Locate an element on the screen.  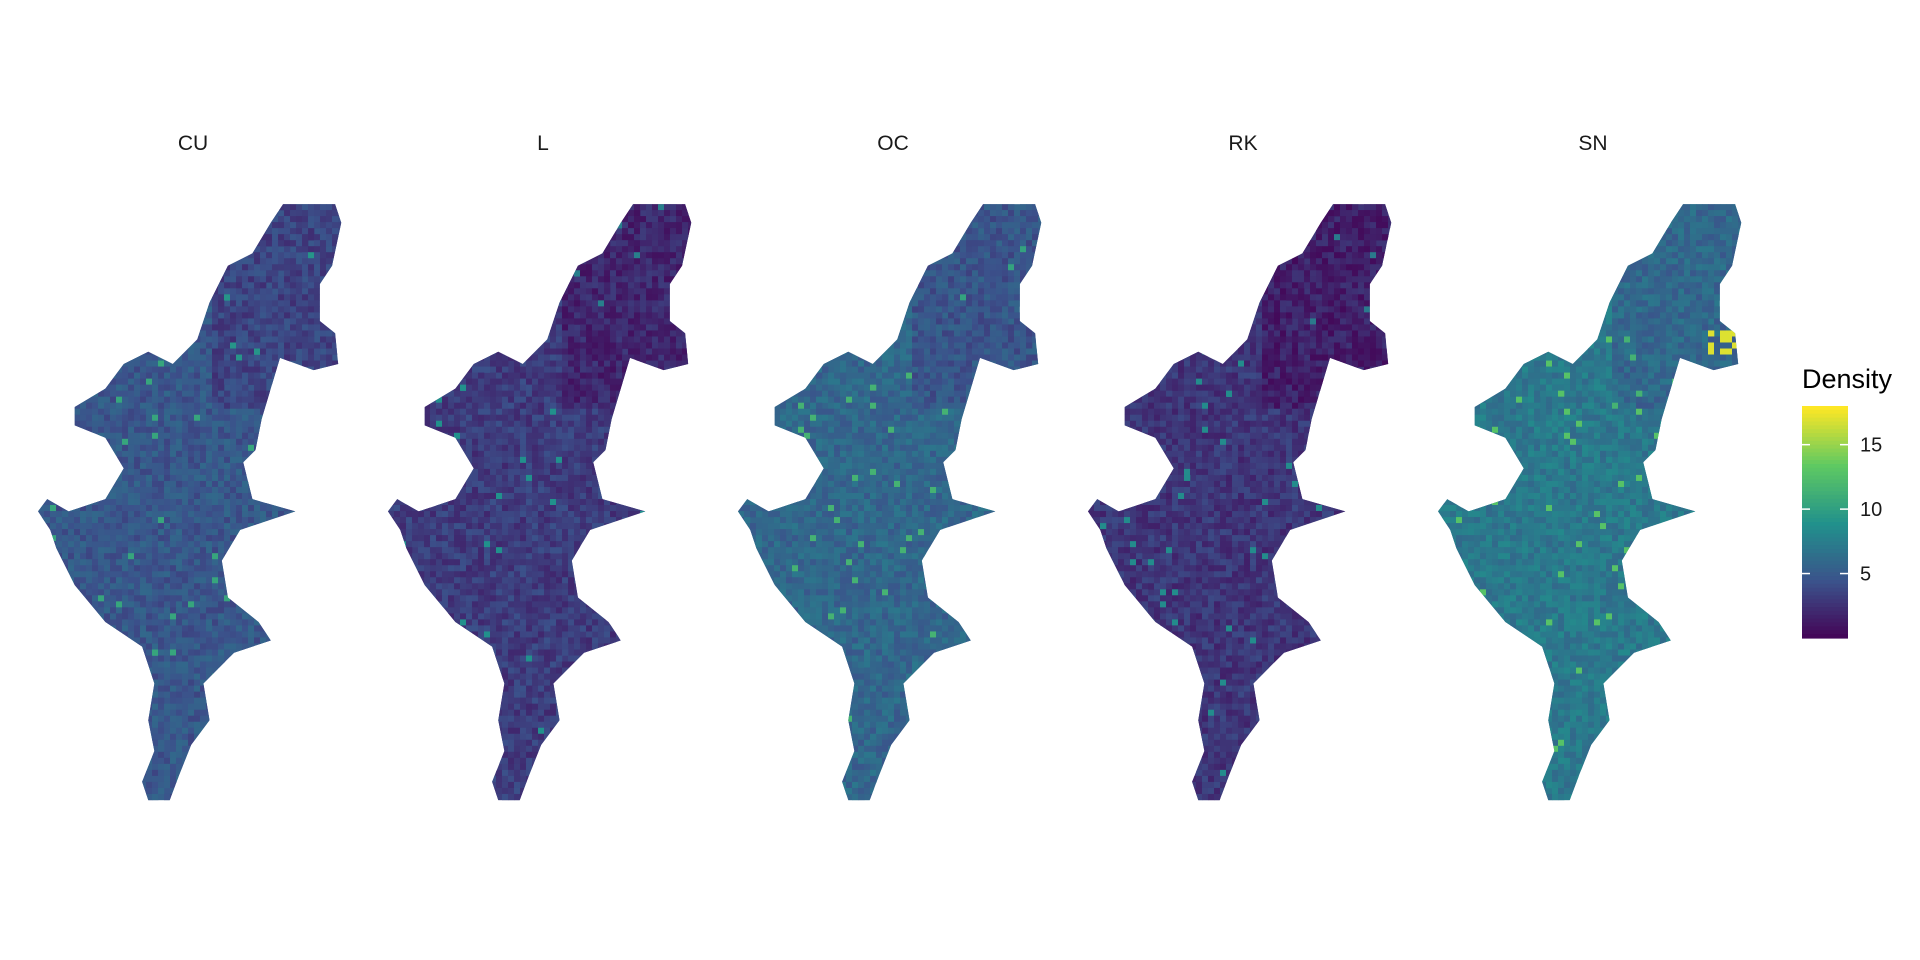
legend-tick-label: 10 is located at coordinates (1871, 510).